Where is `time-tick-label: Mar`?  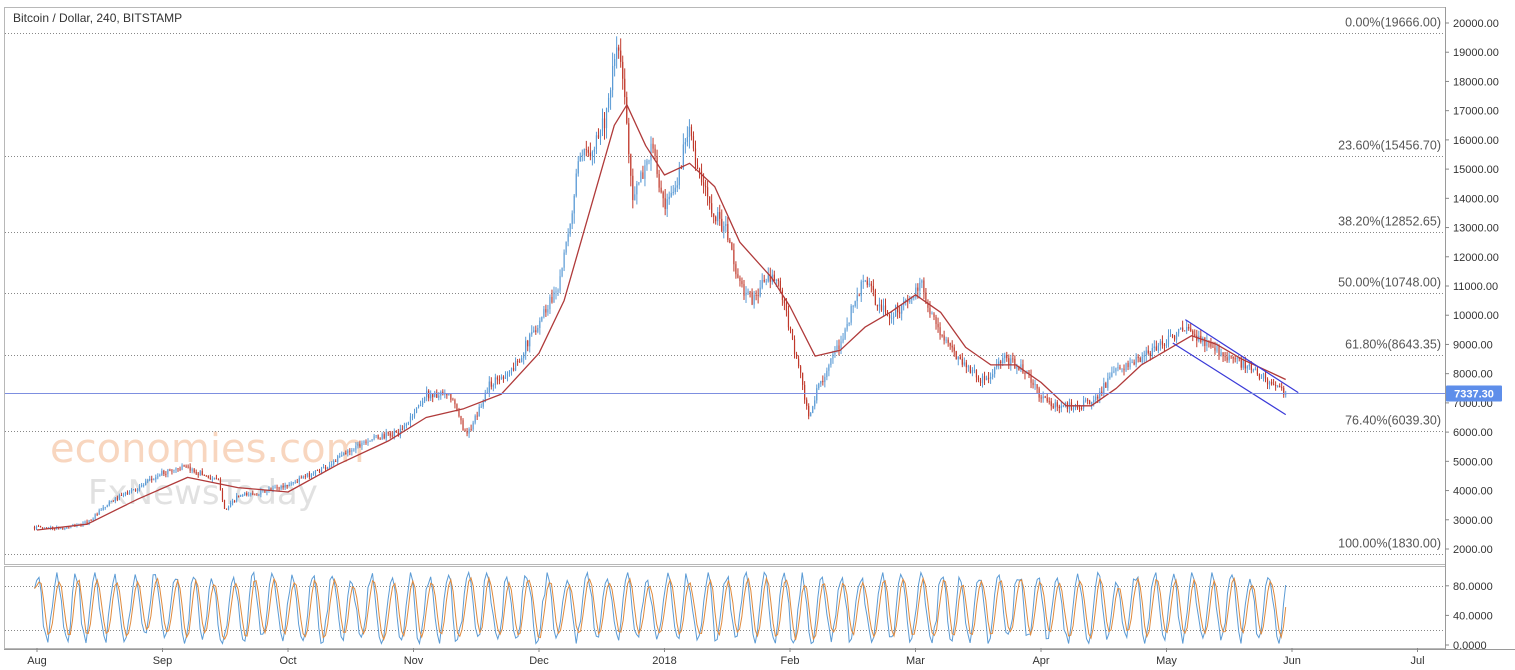 time-tick-label: Mar is located at coordinates (915, 661).